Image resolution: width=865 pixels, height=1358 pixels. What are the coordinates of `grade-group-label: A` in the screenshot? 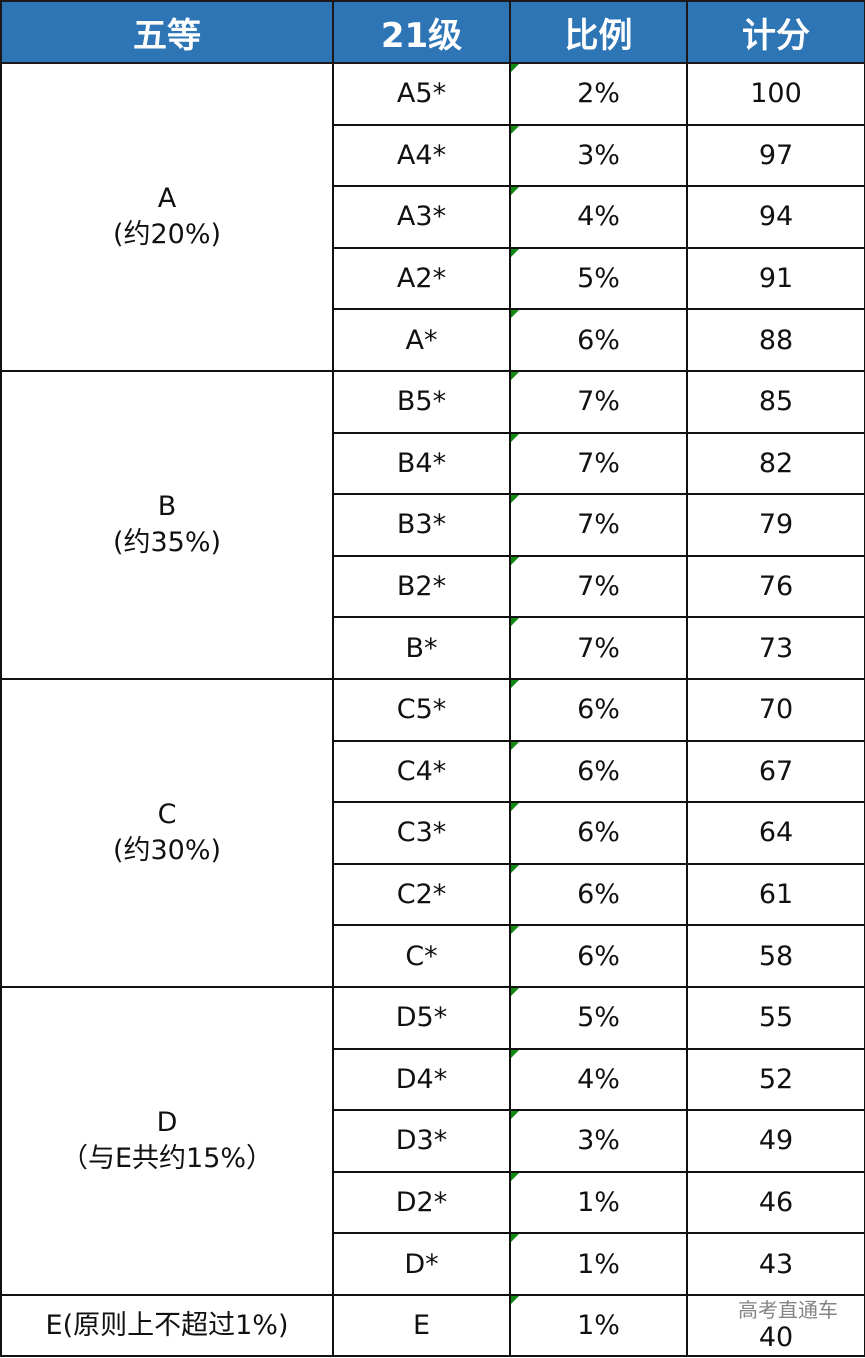 It's located at (167, 198).